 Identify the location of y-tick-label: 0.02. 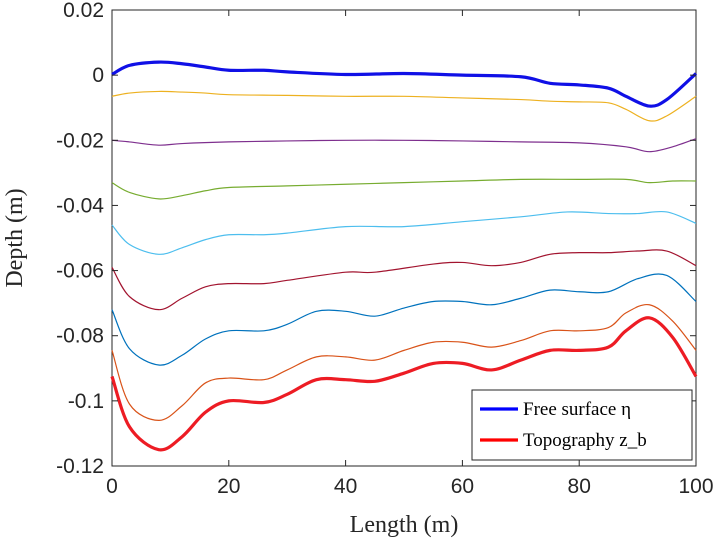
(83, 11).